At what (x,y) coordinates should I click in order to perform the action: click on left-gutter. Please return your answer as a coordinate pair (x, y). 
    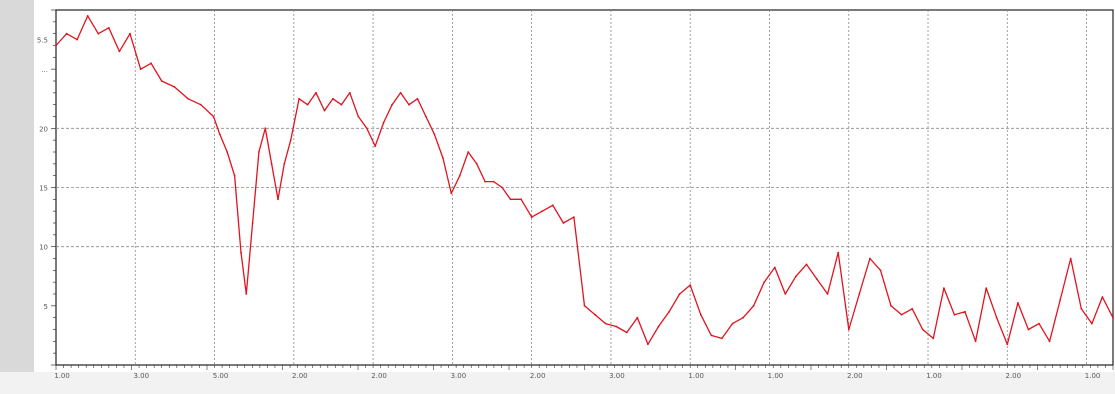
    Looking at the image, I should click on (17, 197).